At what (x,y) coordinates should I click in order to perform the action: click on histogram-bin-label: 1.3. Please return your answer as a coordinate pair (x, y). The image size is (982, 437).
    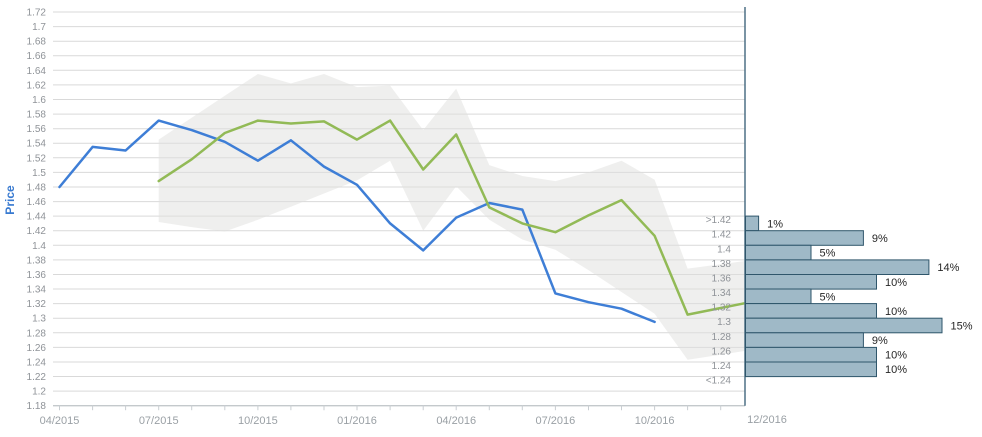
    Looking at the image, I should click on (724, 322).